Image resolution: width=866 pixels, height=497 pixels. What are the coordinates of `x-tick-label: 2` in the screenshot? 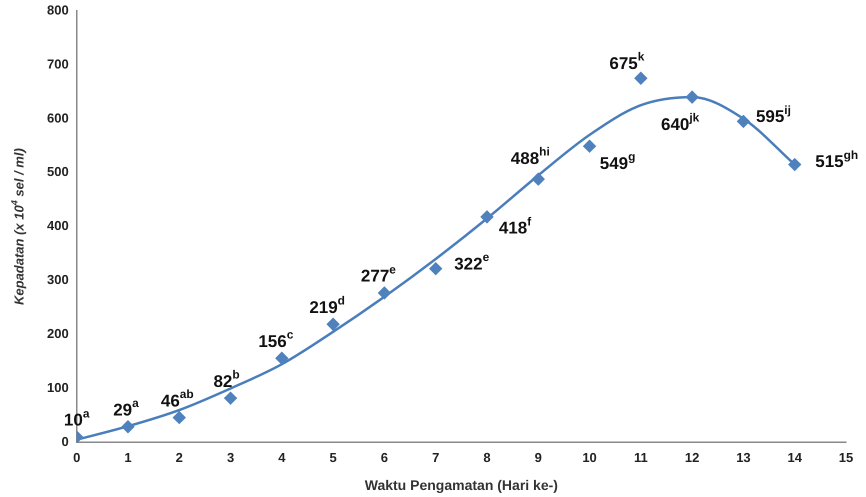 It's located at (179, 457).